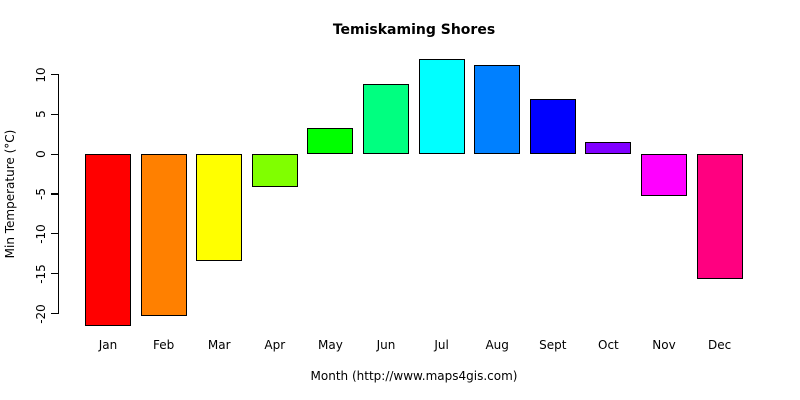 This screenshot has height=400, width=800. Describe the element at coordinates (414, 30) in the screenshot. I see `chart-title: Temiskaming Shores` at that location.